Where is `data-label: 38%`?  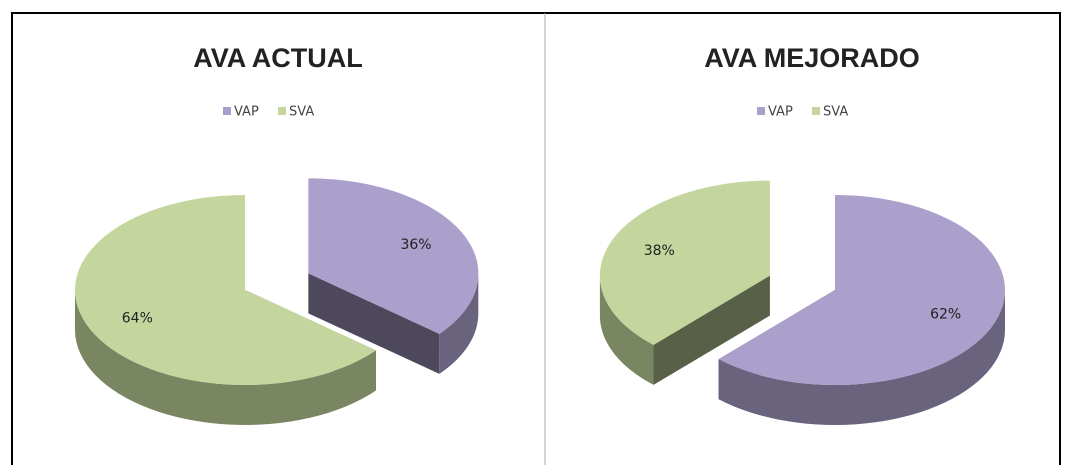 data-label: 38% is located at coordinates (659, 251).